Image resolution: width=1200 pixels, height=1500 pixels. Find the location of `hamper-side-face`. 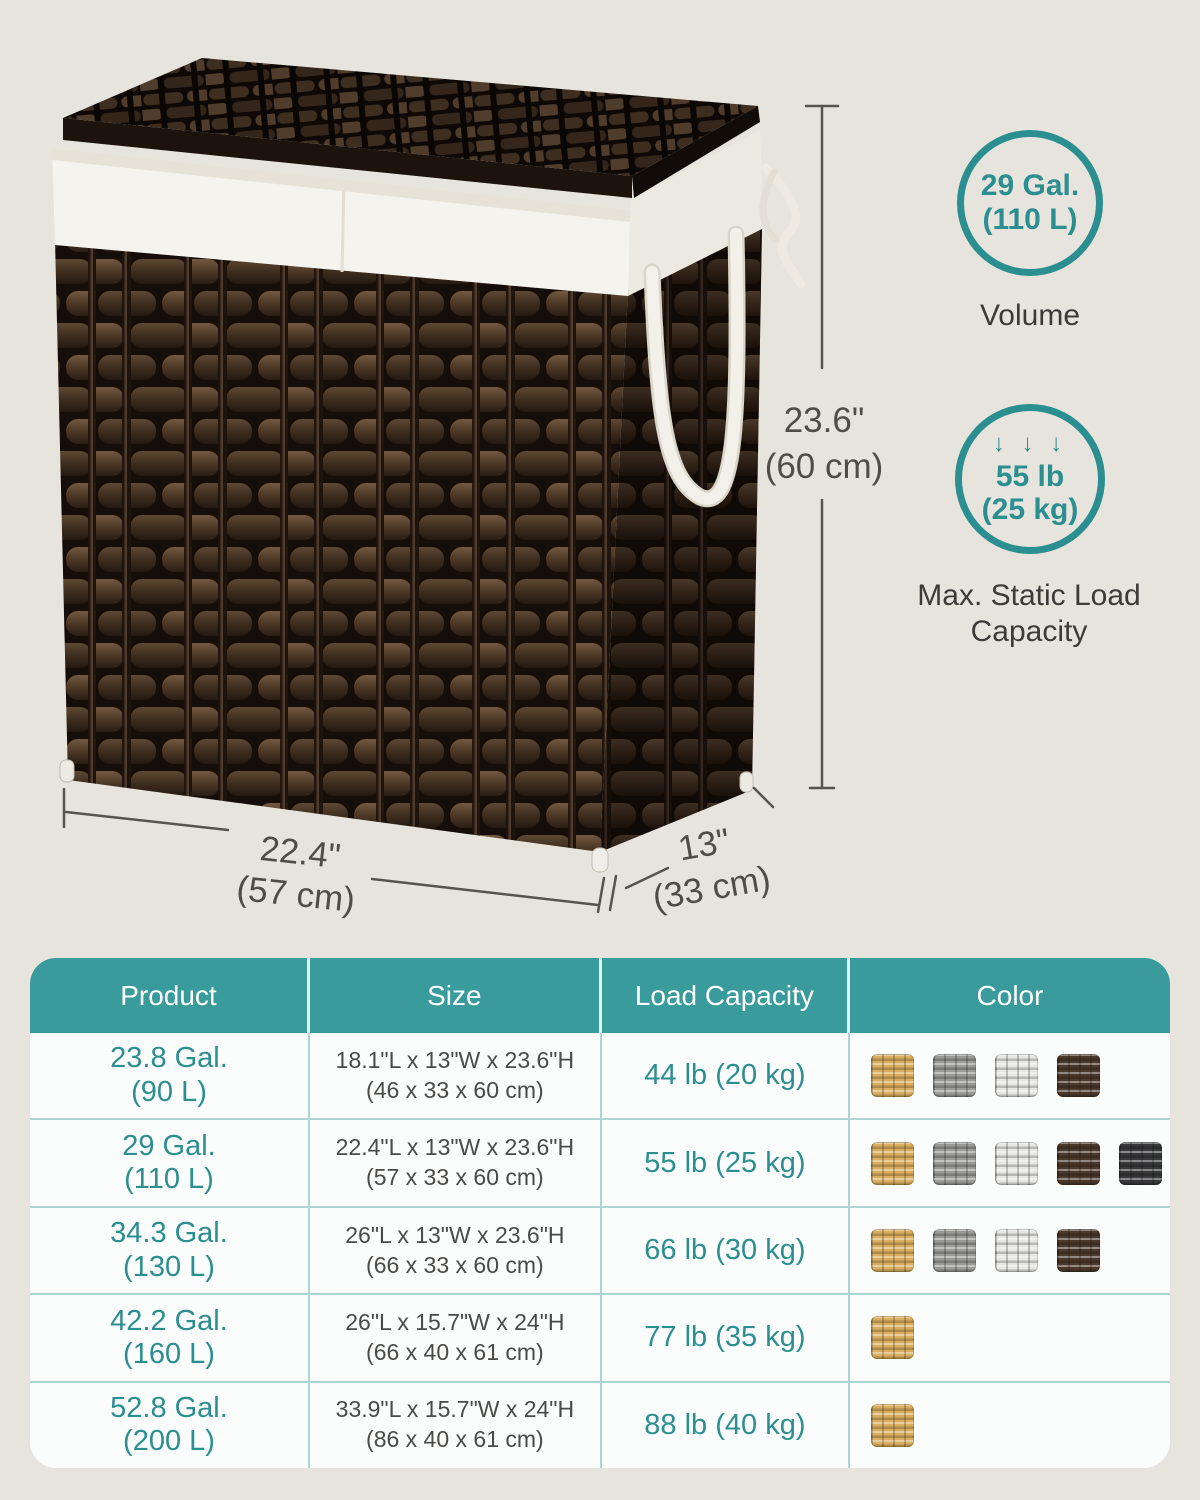

hamper-side-face is located at coordinates (681, 540).